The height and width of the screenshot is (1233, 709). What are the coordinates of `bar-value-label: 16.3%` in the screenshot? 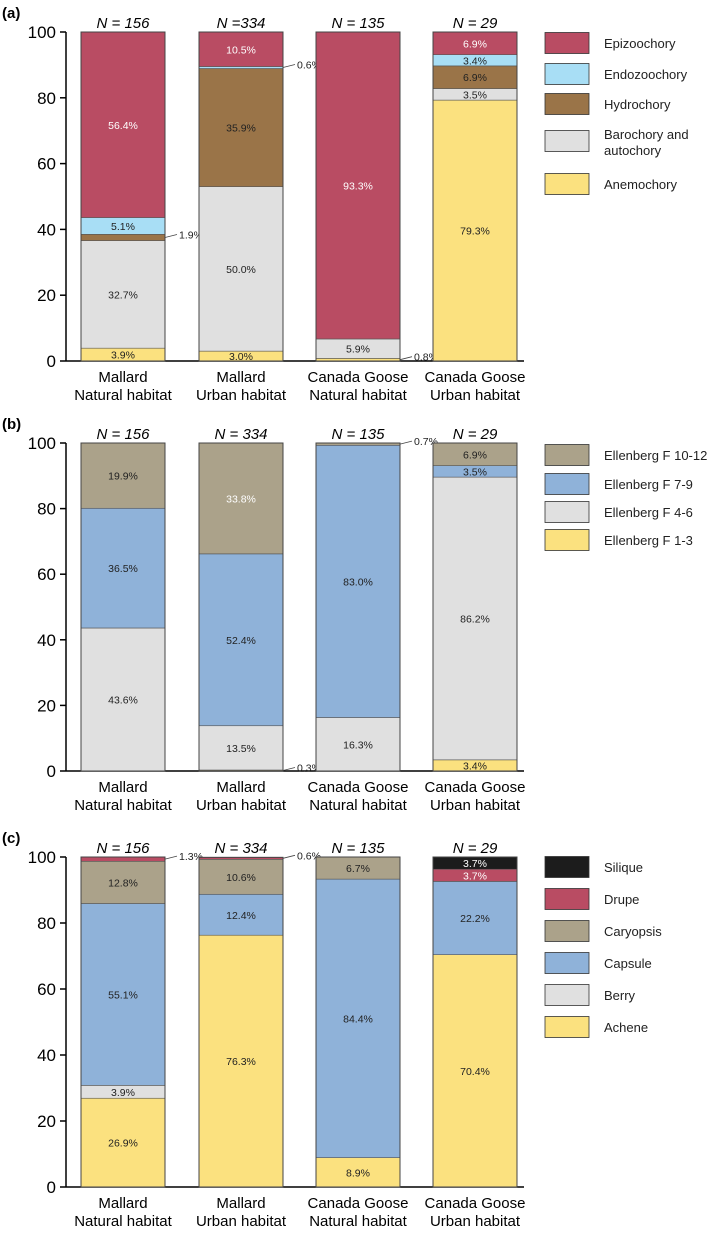 It's located at (358, 745).